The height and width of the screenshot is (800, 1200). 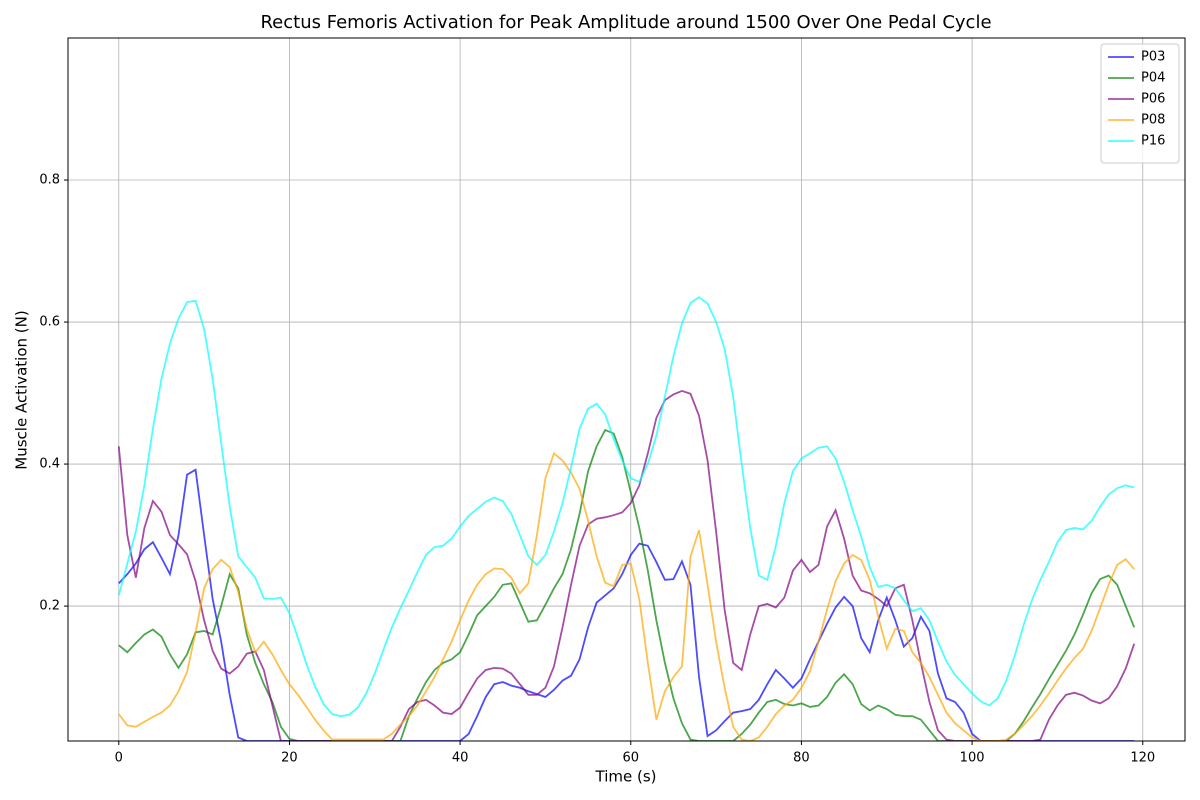 What do you see at coordinates (1153, 141) in the screenshot?
I see `legend-label: P16` at bounding box center [1153, 141].